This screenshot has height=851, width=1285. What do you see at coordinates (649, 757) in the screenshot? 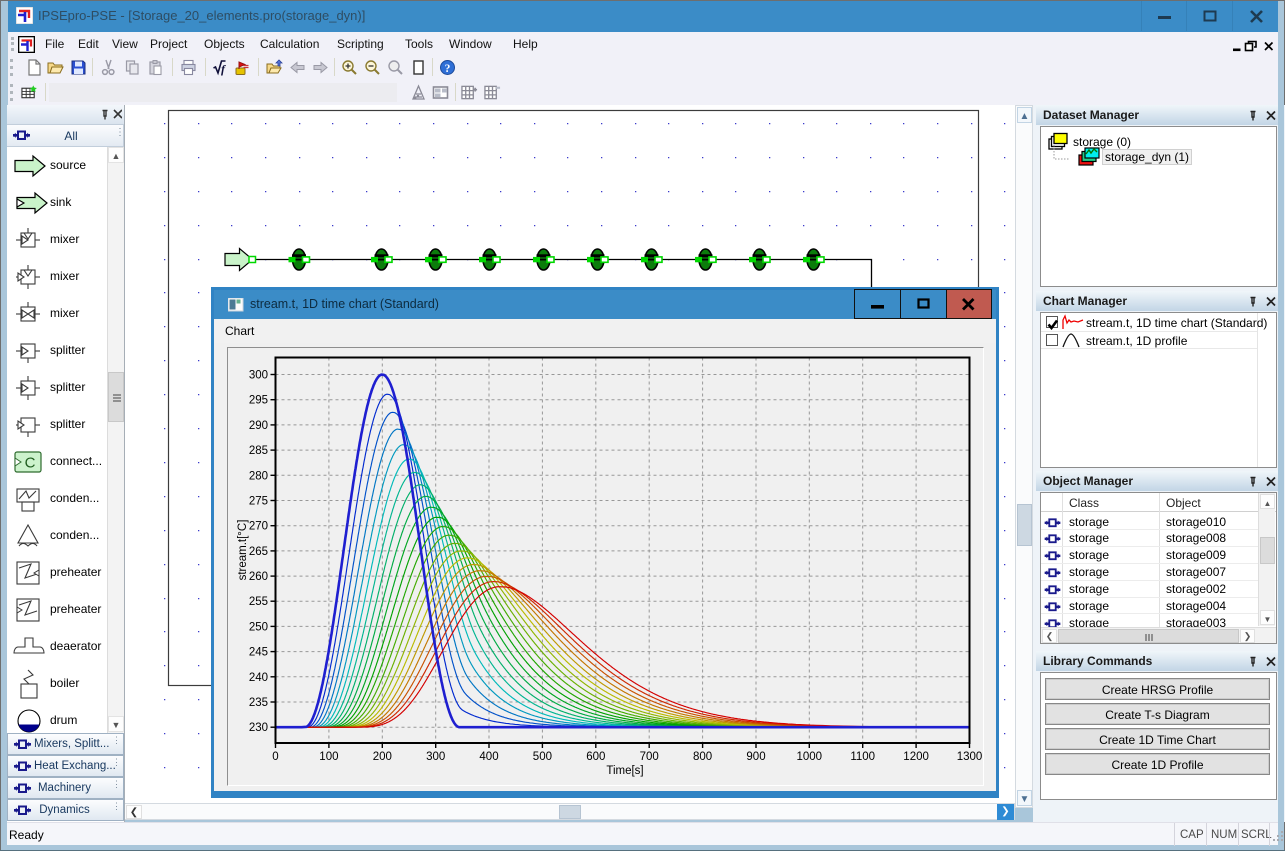
I see `svg-text: 700` at bounding box center [649, 757].